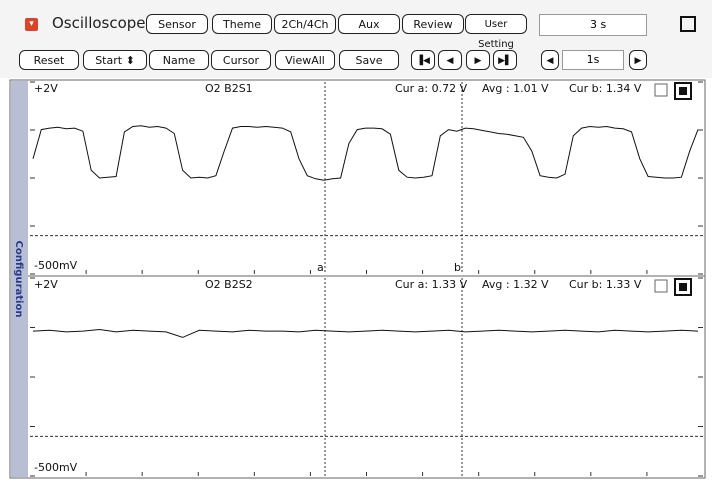 Image resolution: width=712 pixels, height=491 pixels. I want to click on cursor-b-value: Cur b: 1.34 V, so click(605, 88).